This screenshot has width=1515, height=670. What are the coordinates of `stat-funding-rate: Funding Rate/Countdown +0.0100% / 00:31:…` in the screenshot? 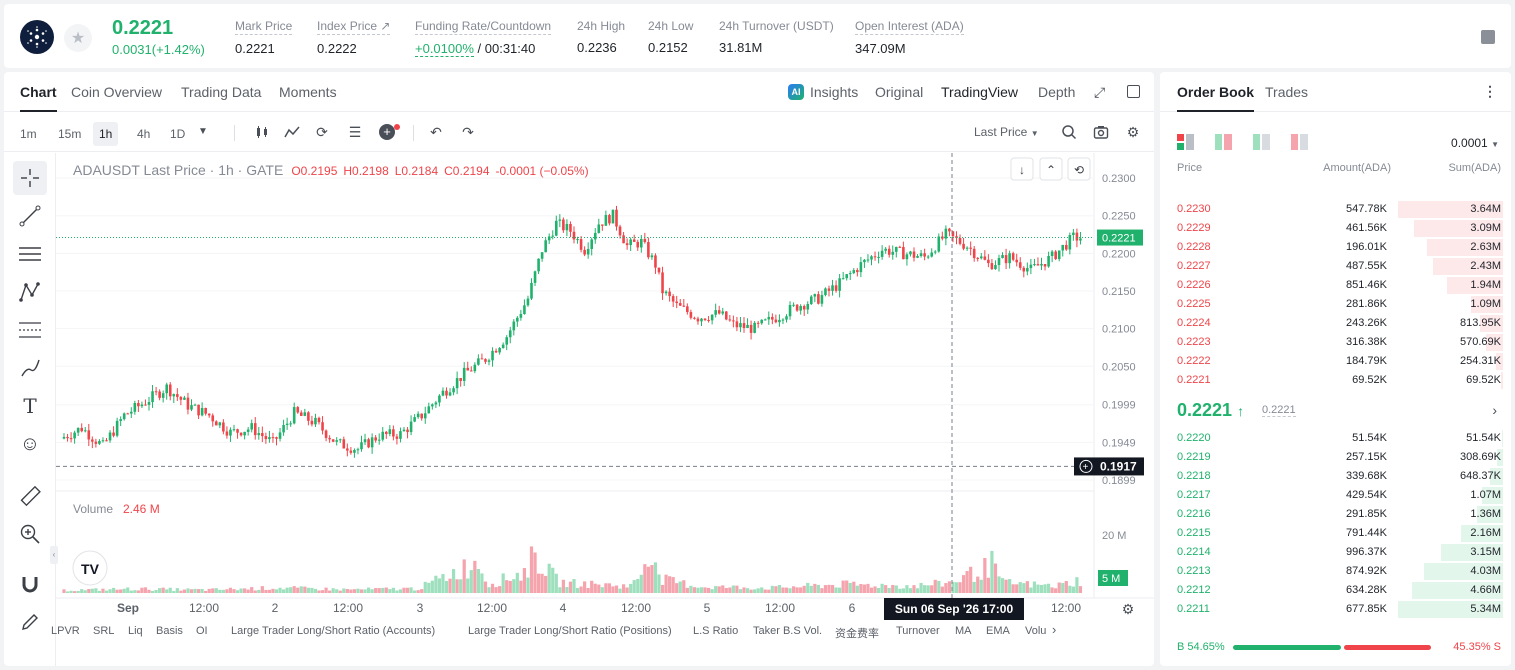 It's located at (483, 38).